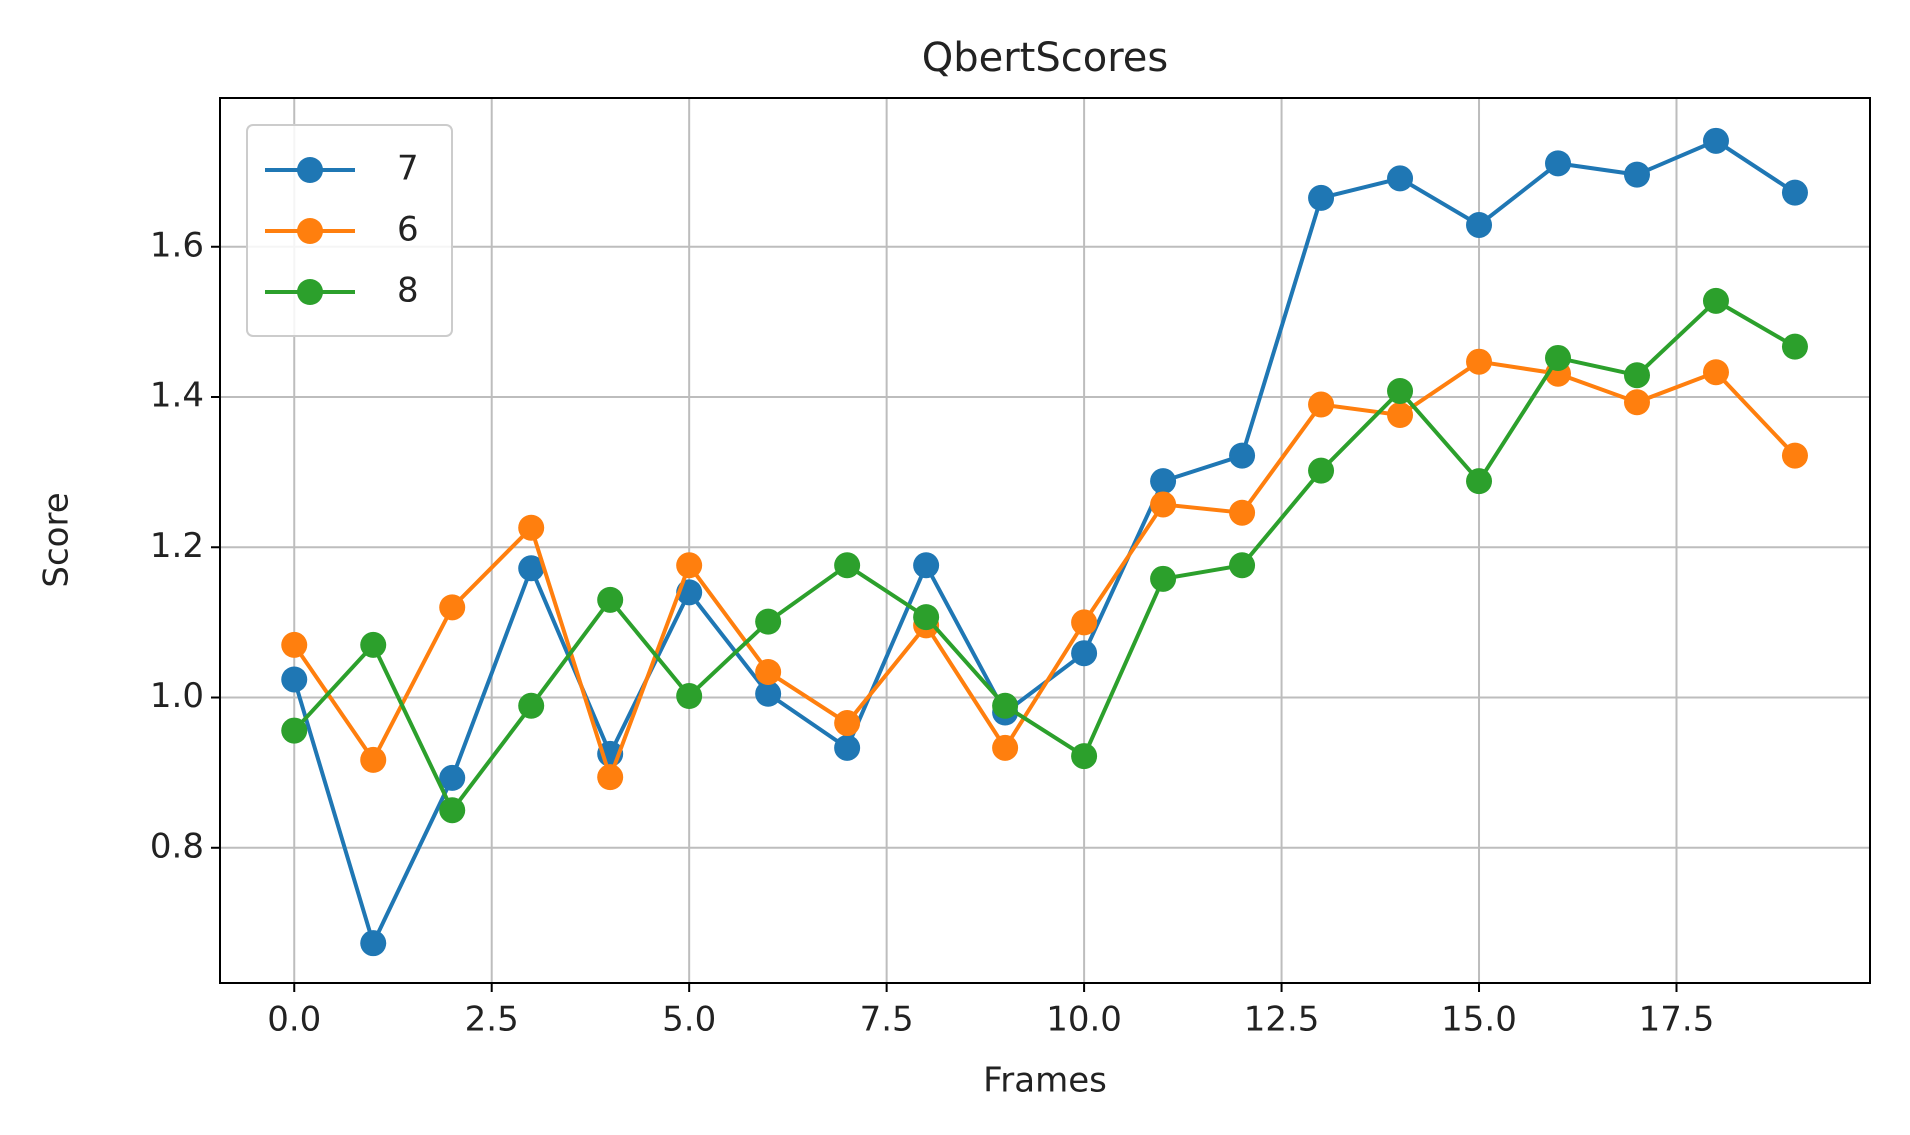 Image resolution: width=1910 pixels, height=1135 pixels. What do you see at coordinates (492, 1020) in the screenshot?
I see `x-tick-label: 2.5` at bounding box center [492, 1020].